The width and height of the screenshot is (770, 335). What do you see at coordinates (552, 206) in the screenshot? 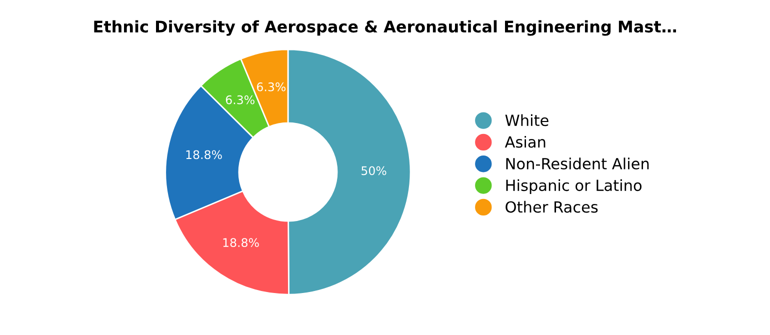
I see `legend-label: Other Races` at bounding box center [552, 206].